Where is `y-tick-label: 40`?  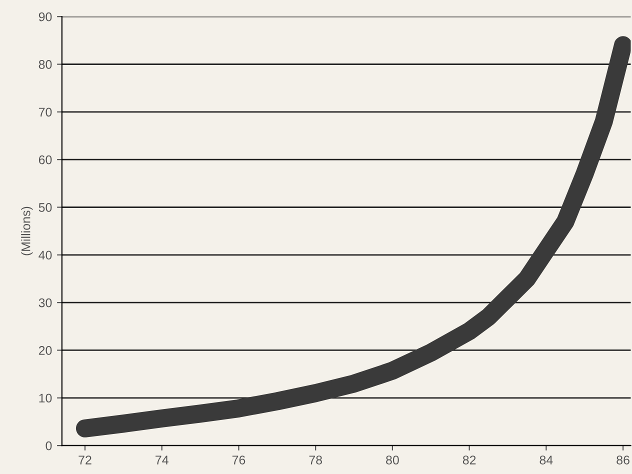 y-tick-label: 40 is located at coordinates (45, 255).